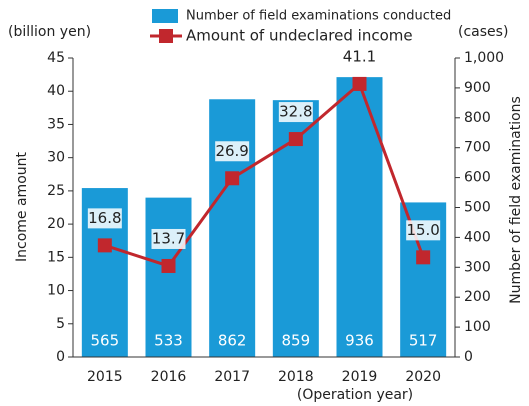 This screenshot has height=406, width=529. What do you see at coordinates (56, 191) in the screenshot?
I see `y-tick-label: 25` at bounding box center [56, 191].